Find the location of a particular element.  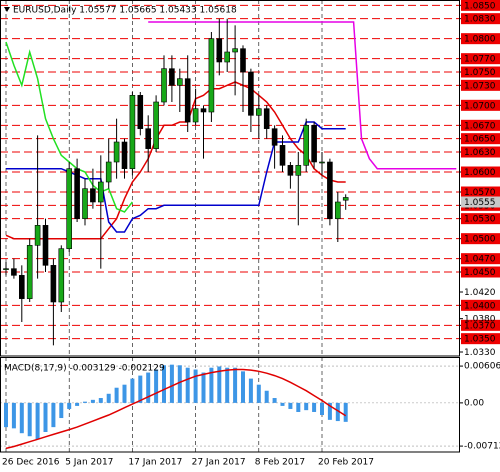

level-label: 1.0500 is located at coordinates (480, 240).